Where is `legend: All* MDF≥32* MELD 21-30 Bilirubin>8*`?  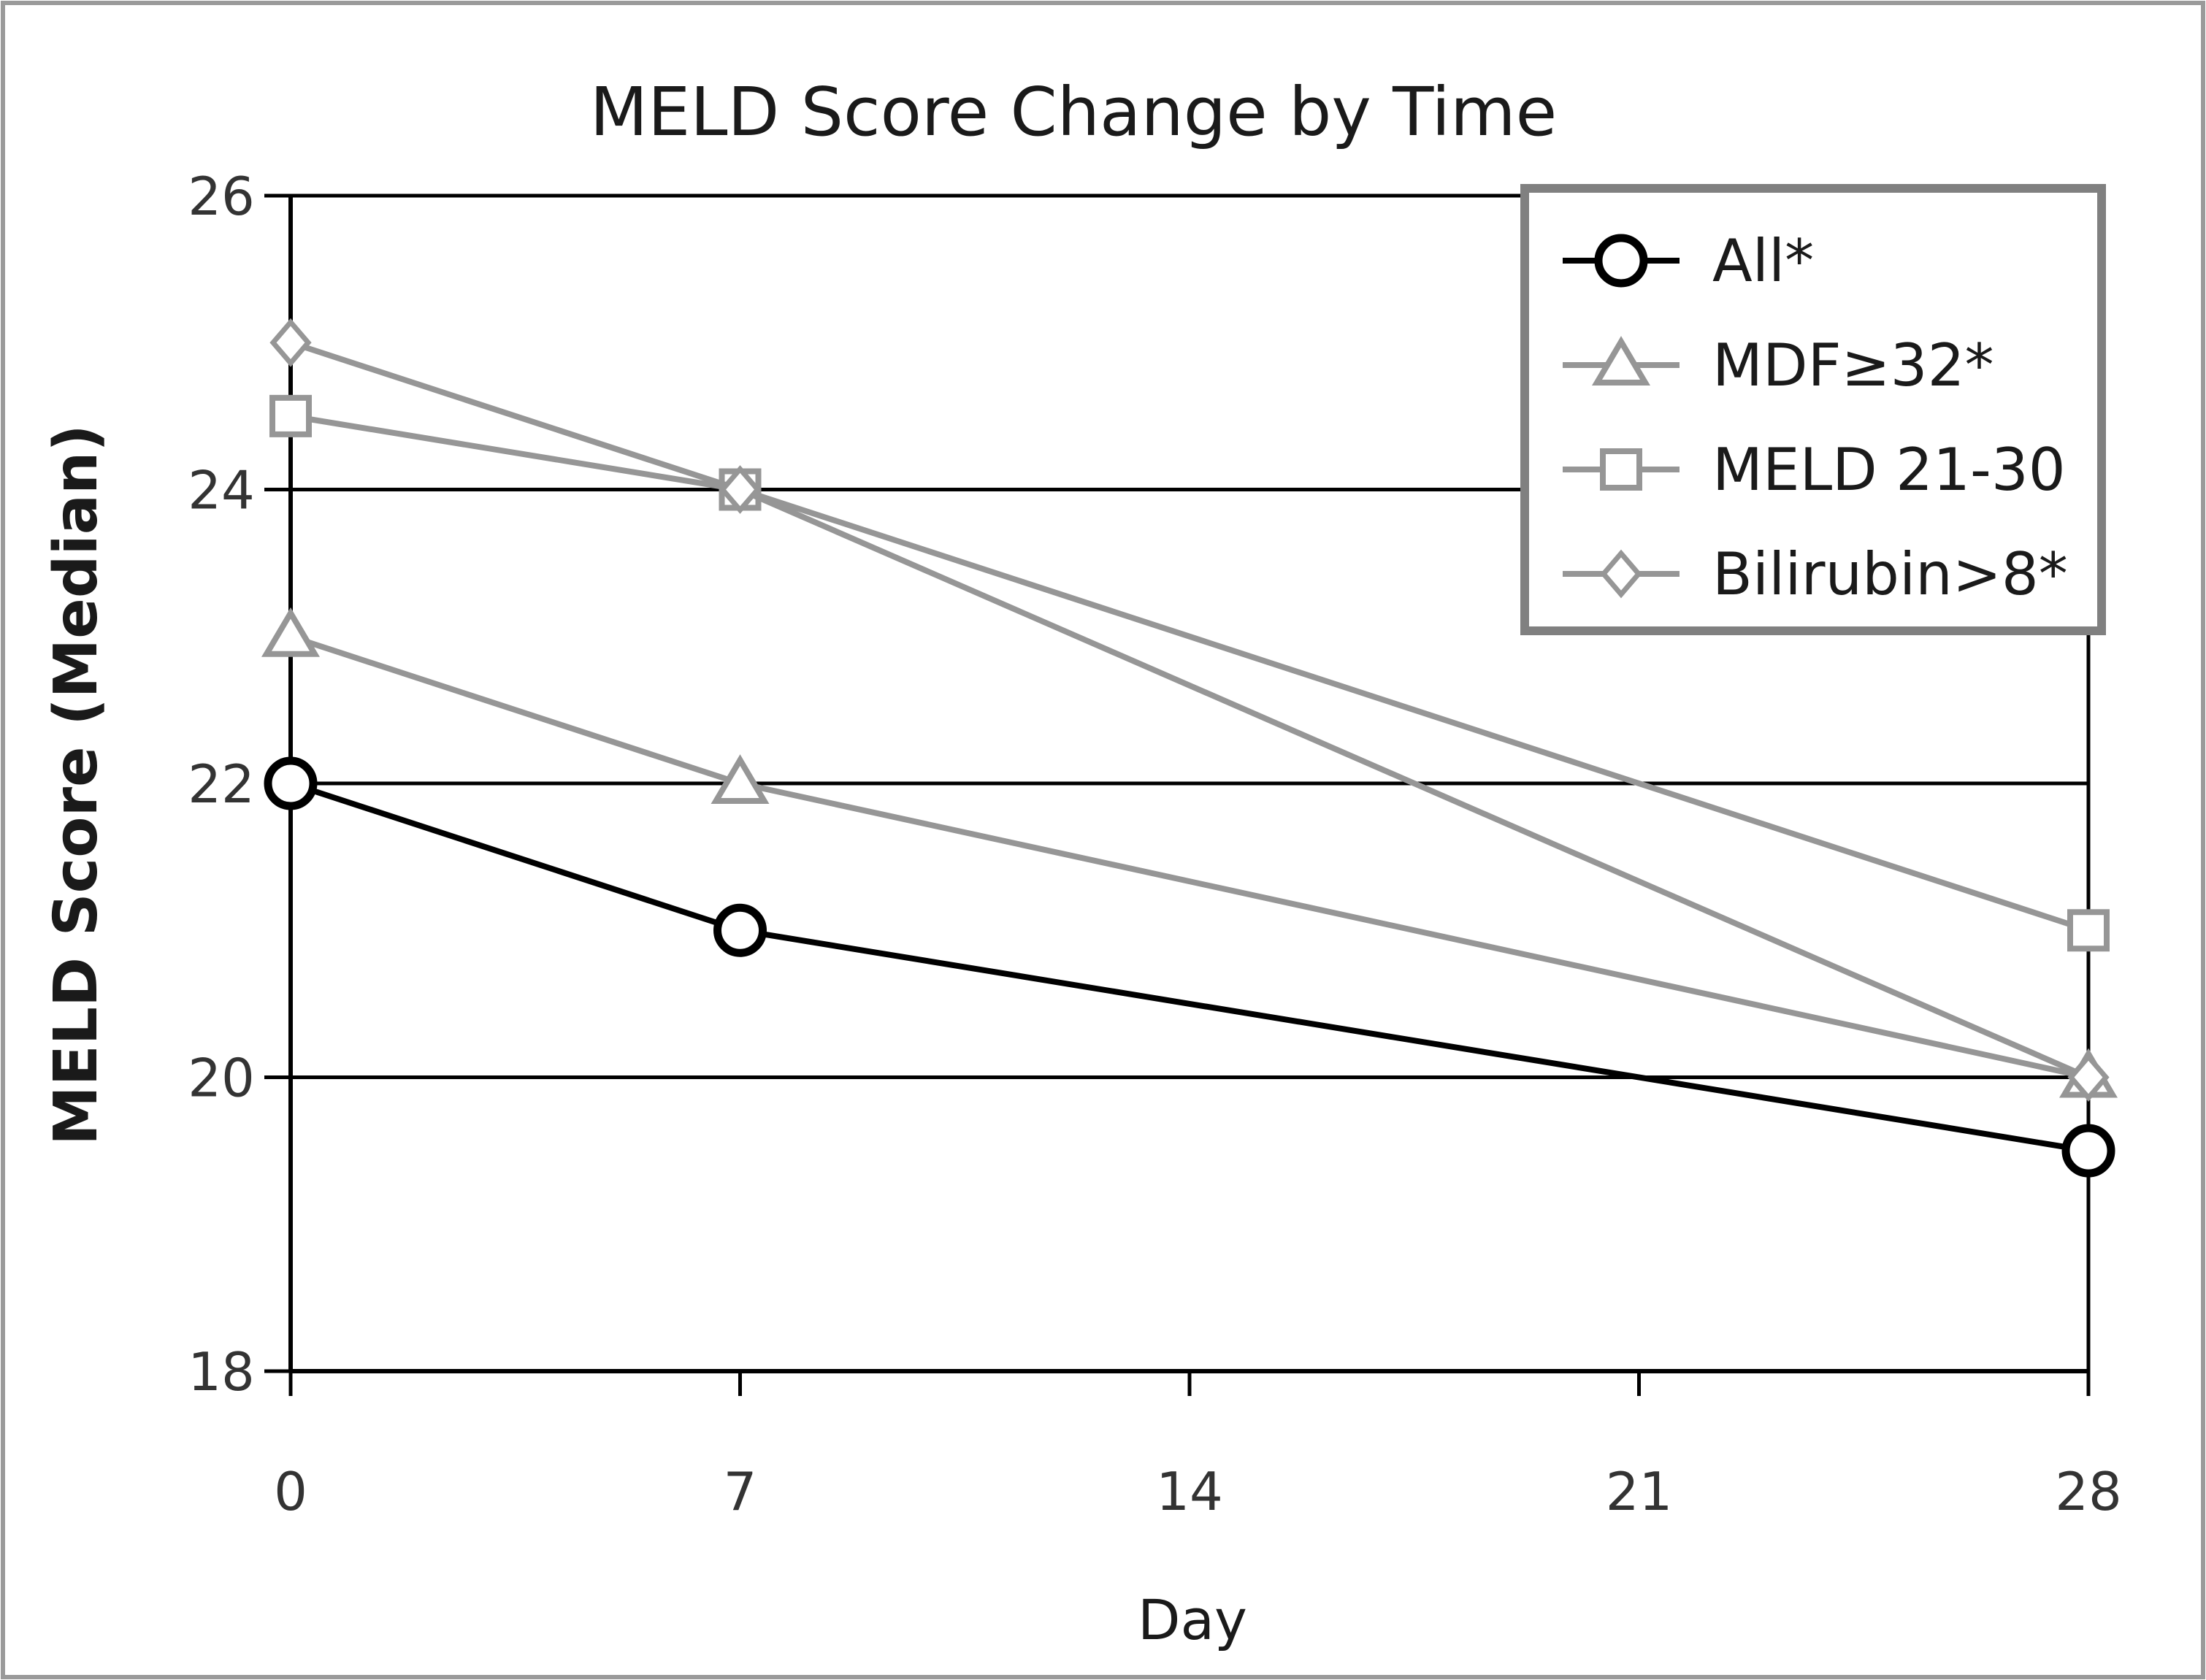 legend: All* MDF≥32* MELD 21-30 Bilirubin>8* is located at coordinates (1813, 409).